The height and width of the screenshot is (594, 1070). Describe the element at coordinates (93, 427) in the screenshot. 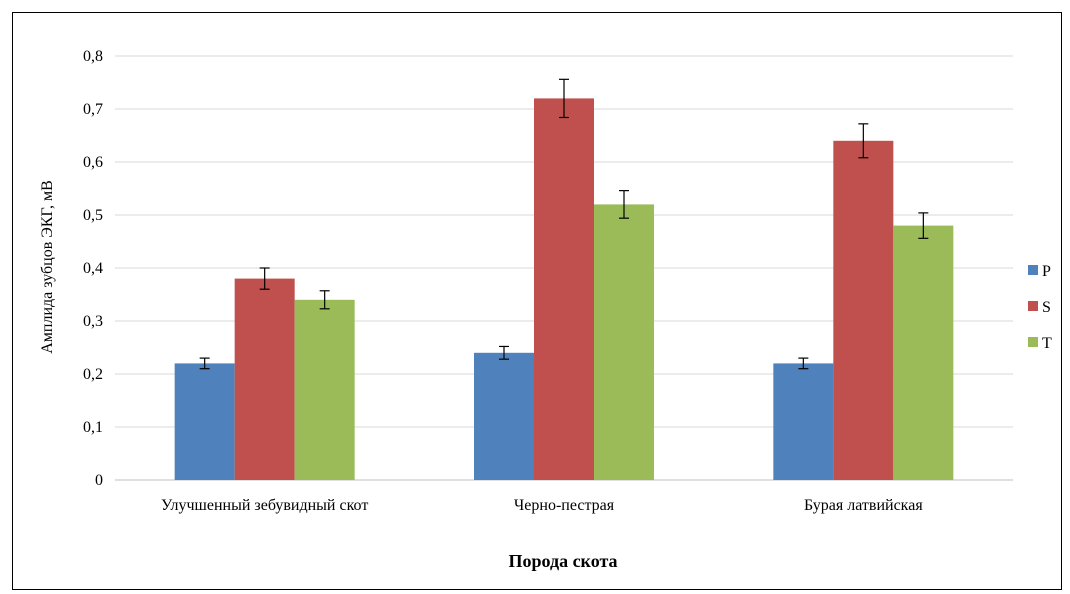

I see `y-tick-label: 0,1` at that location.